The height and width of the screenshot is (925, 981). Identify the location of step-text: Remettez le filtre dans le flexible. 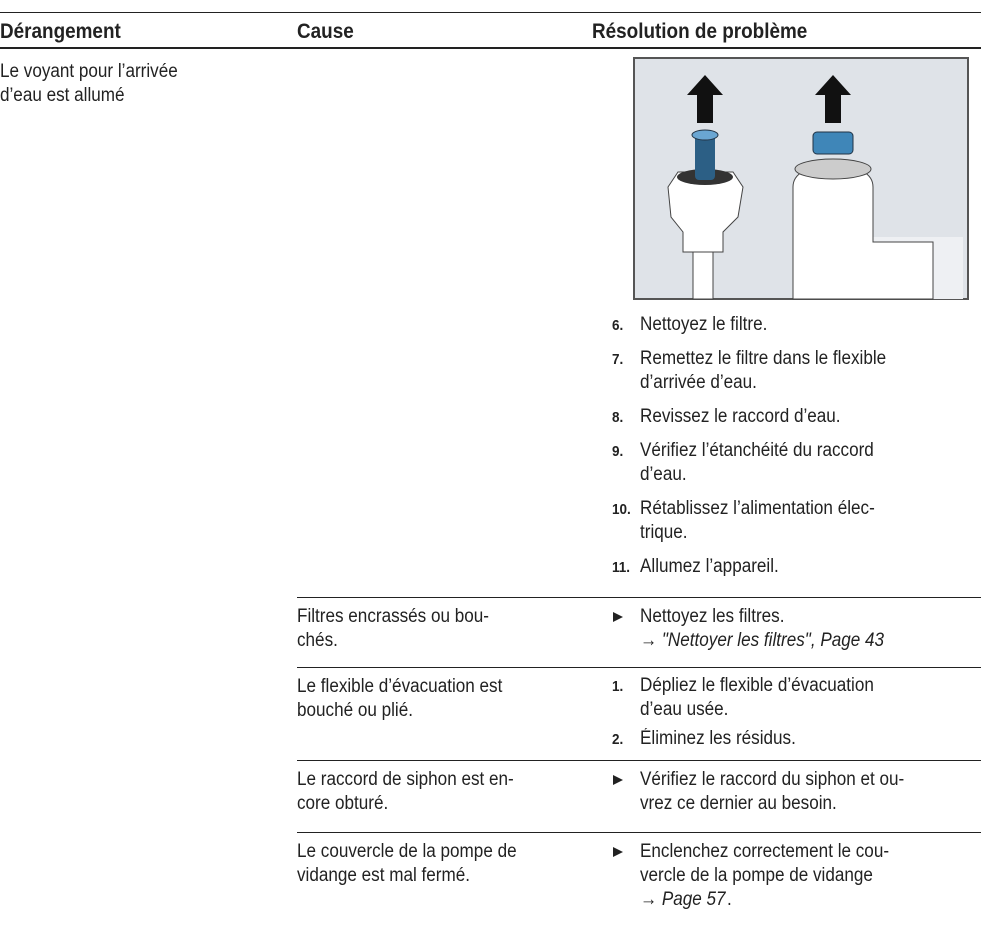
(763, 358).